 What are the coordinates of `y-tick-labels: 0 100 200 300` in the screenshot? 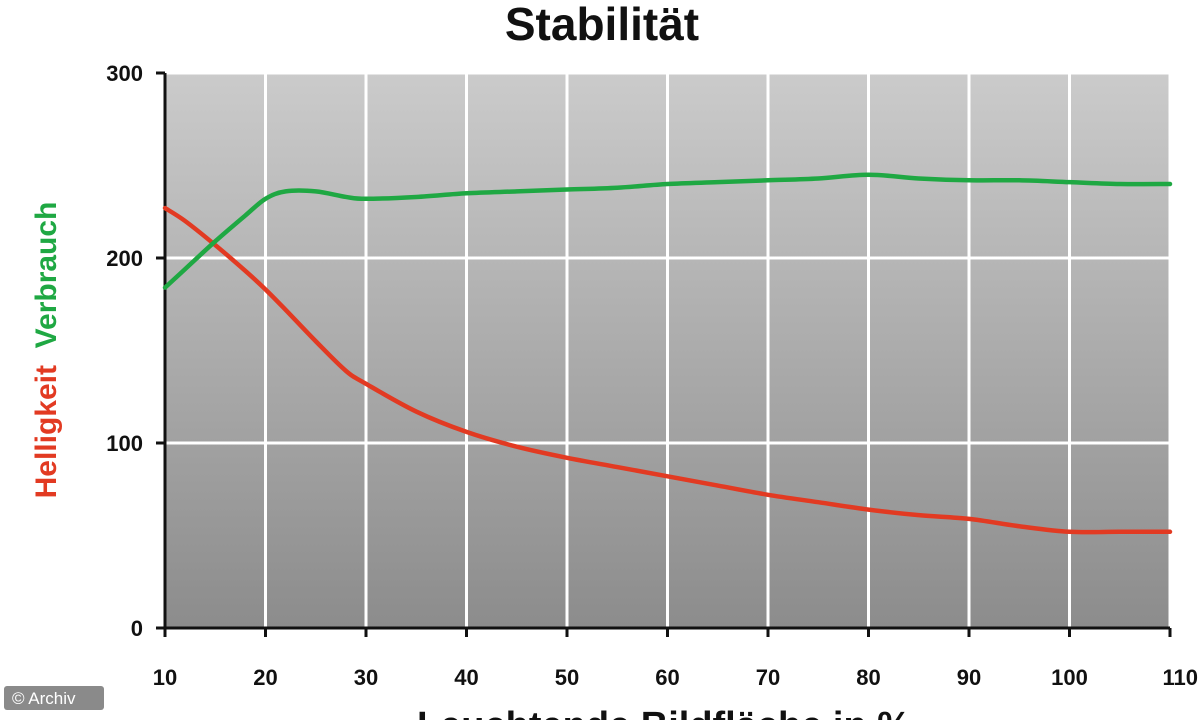 It's located at (124, 351).